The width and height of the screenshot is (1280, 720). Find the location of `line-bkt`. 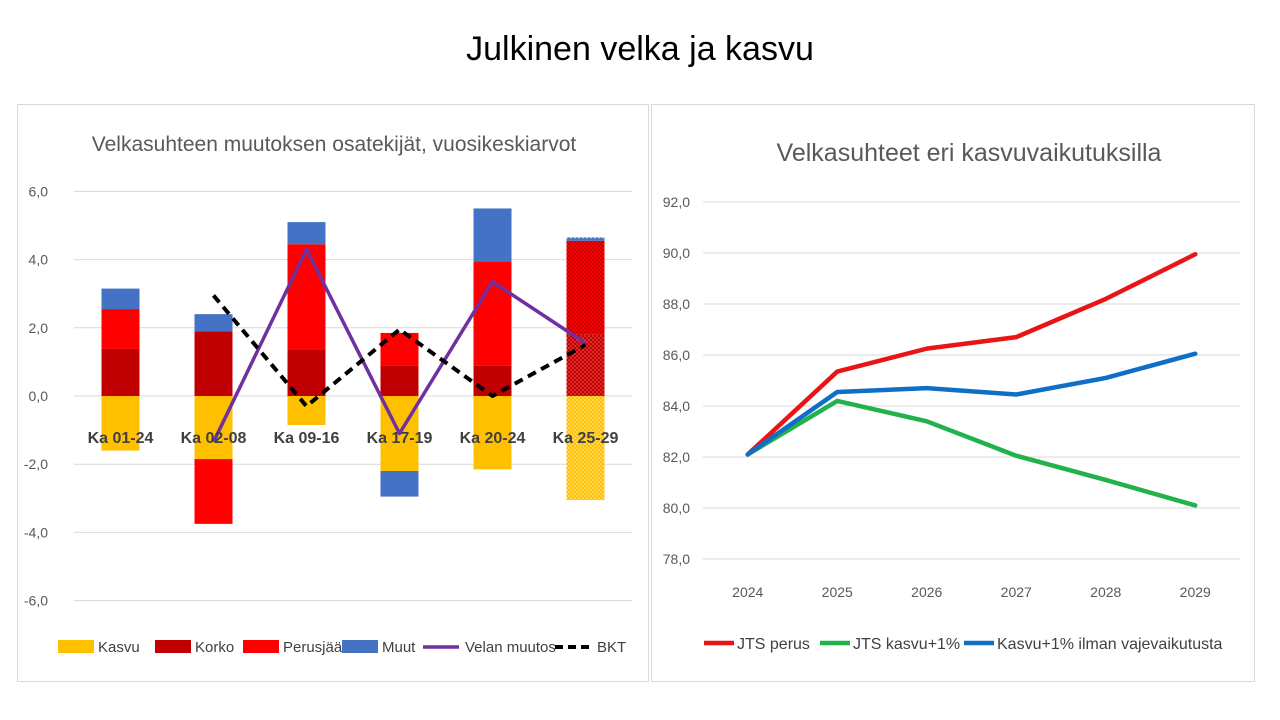

line-bkt is located at coordinates (399, 351).